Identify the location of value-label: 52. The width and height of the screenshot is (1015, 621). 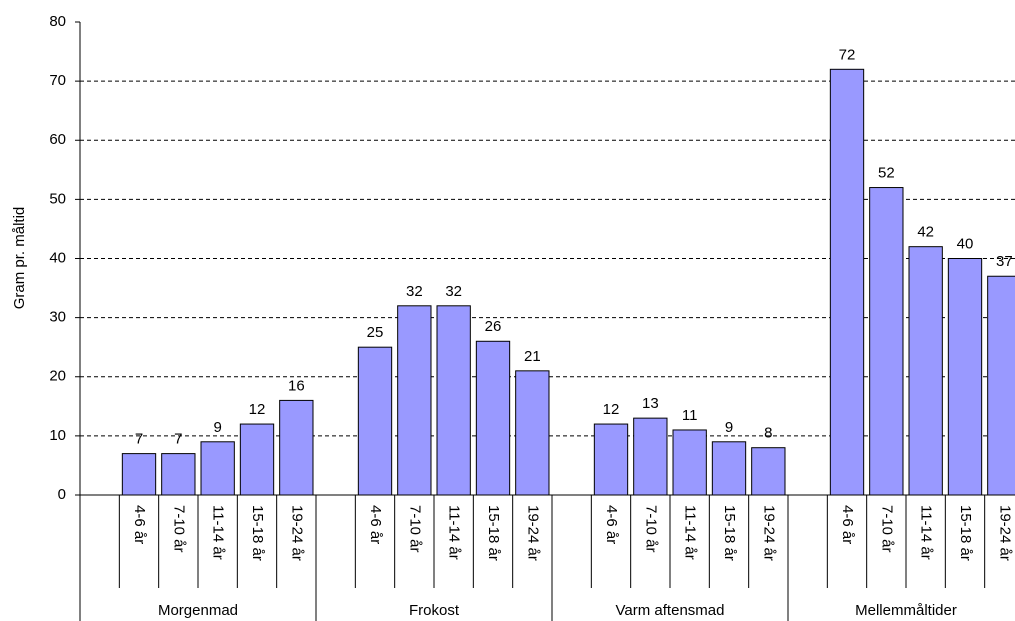
(886, 173).